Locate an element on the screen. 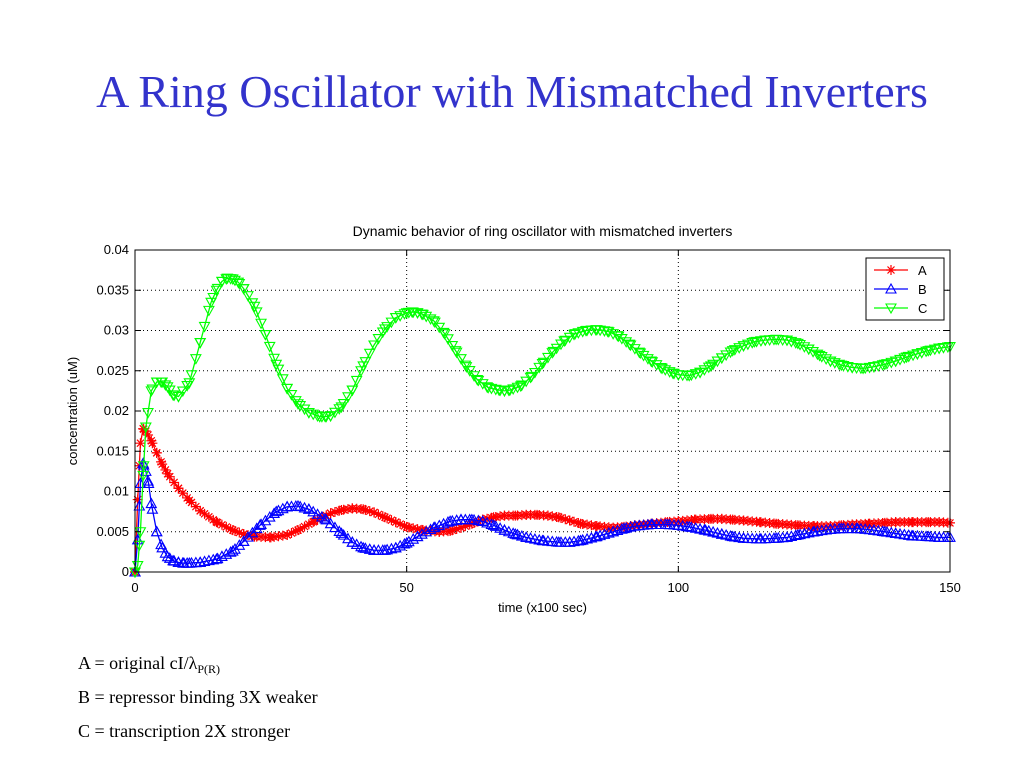  series-B is located at coordinates (542, 517).